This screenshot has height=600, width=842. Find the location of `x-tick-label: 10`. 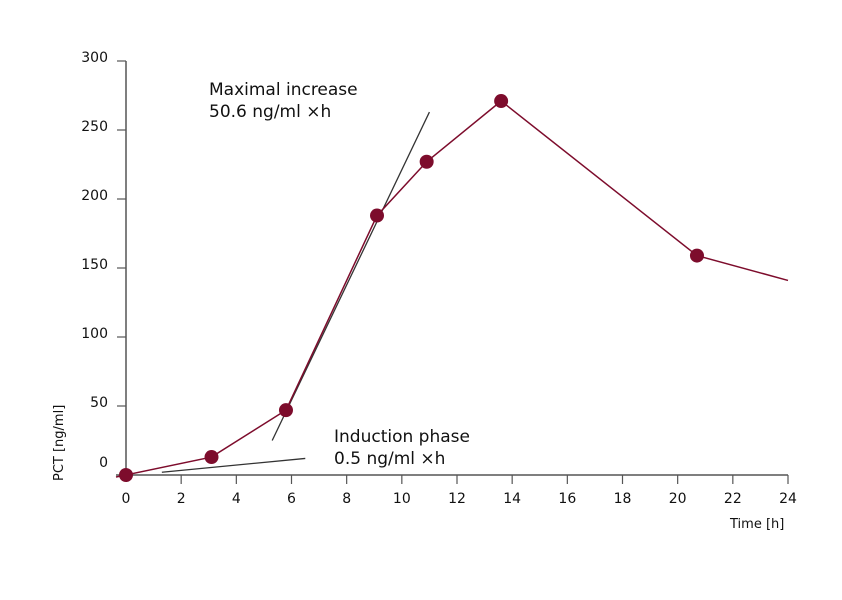

x-tick-label: 10 is located at coordinates (402, 499).